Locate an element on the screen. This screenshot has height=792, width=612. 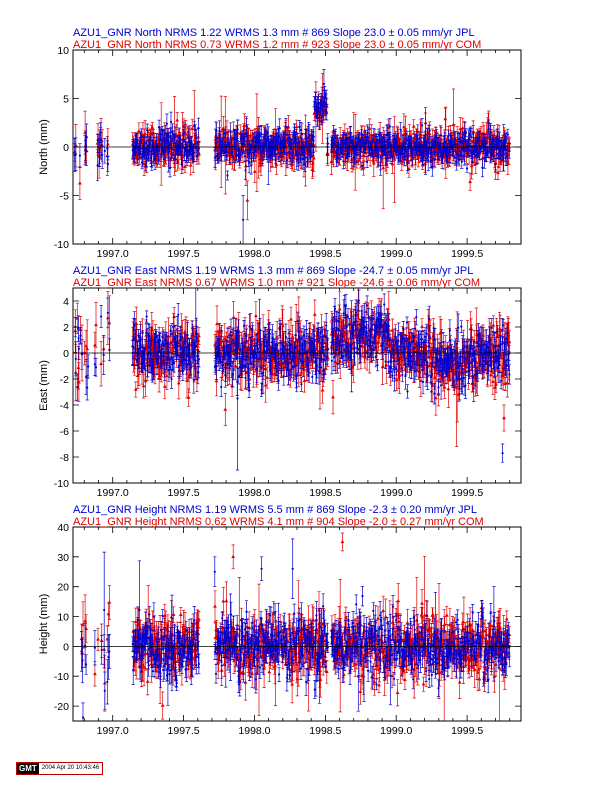
y-tick-label: -6 is located at coordinates (64, 432).